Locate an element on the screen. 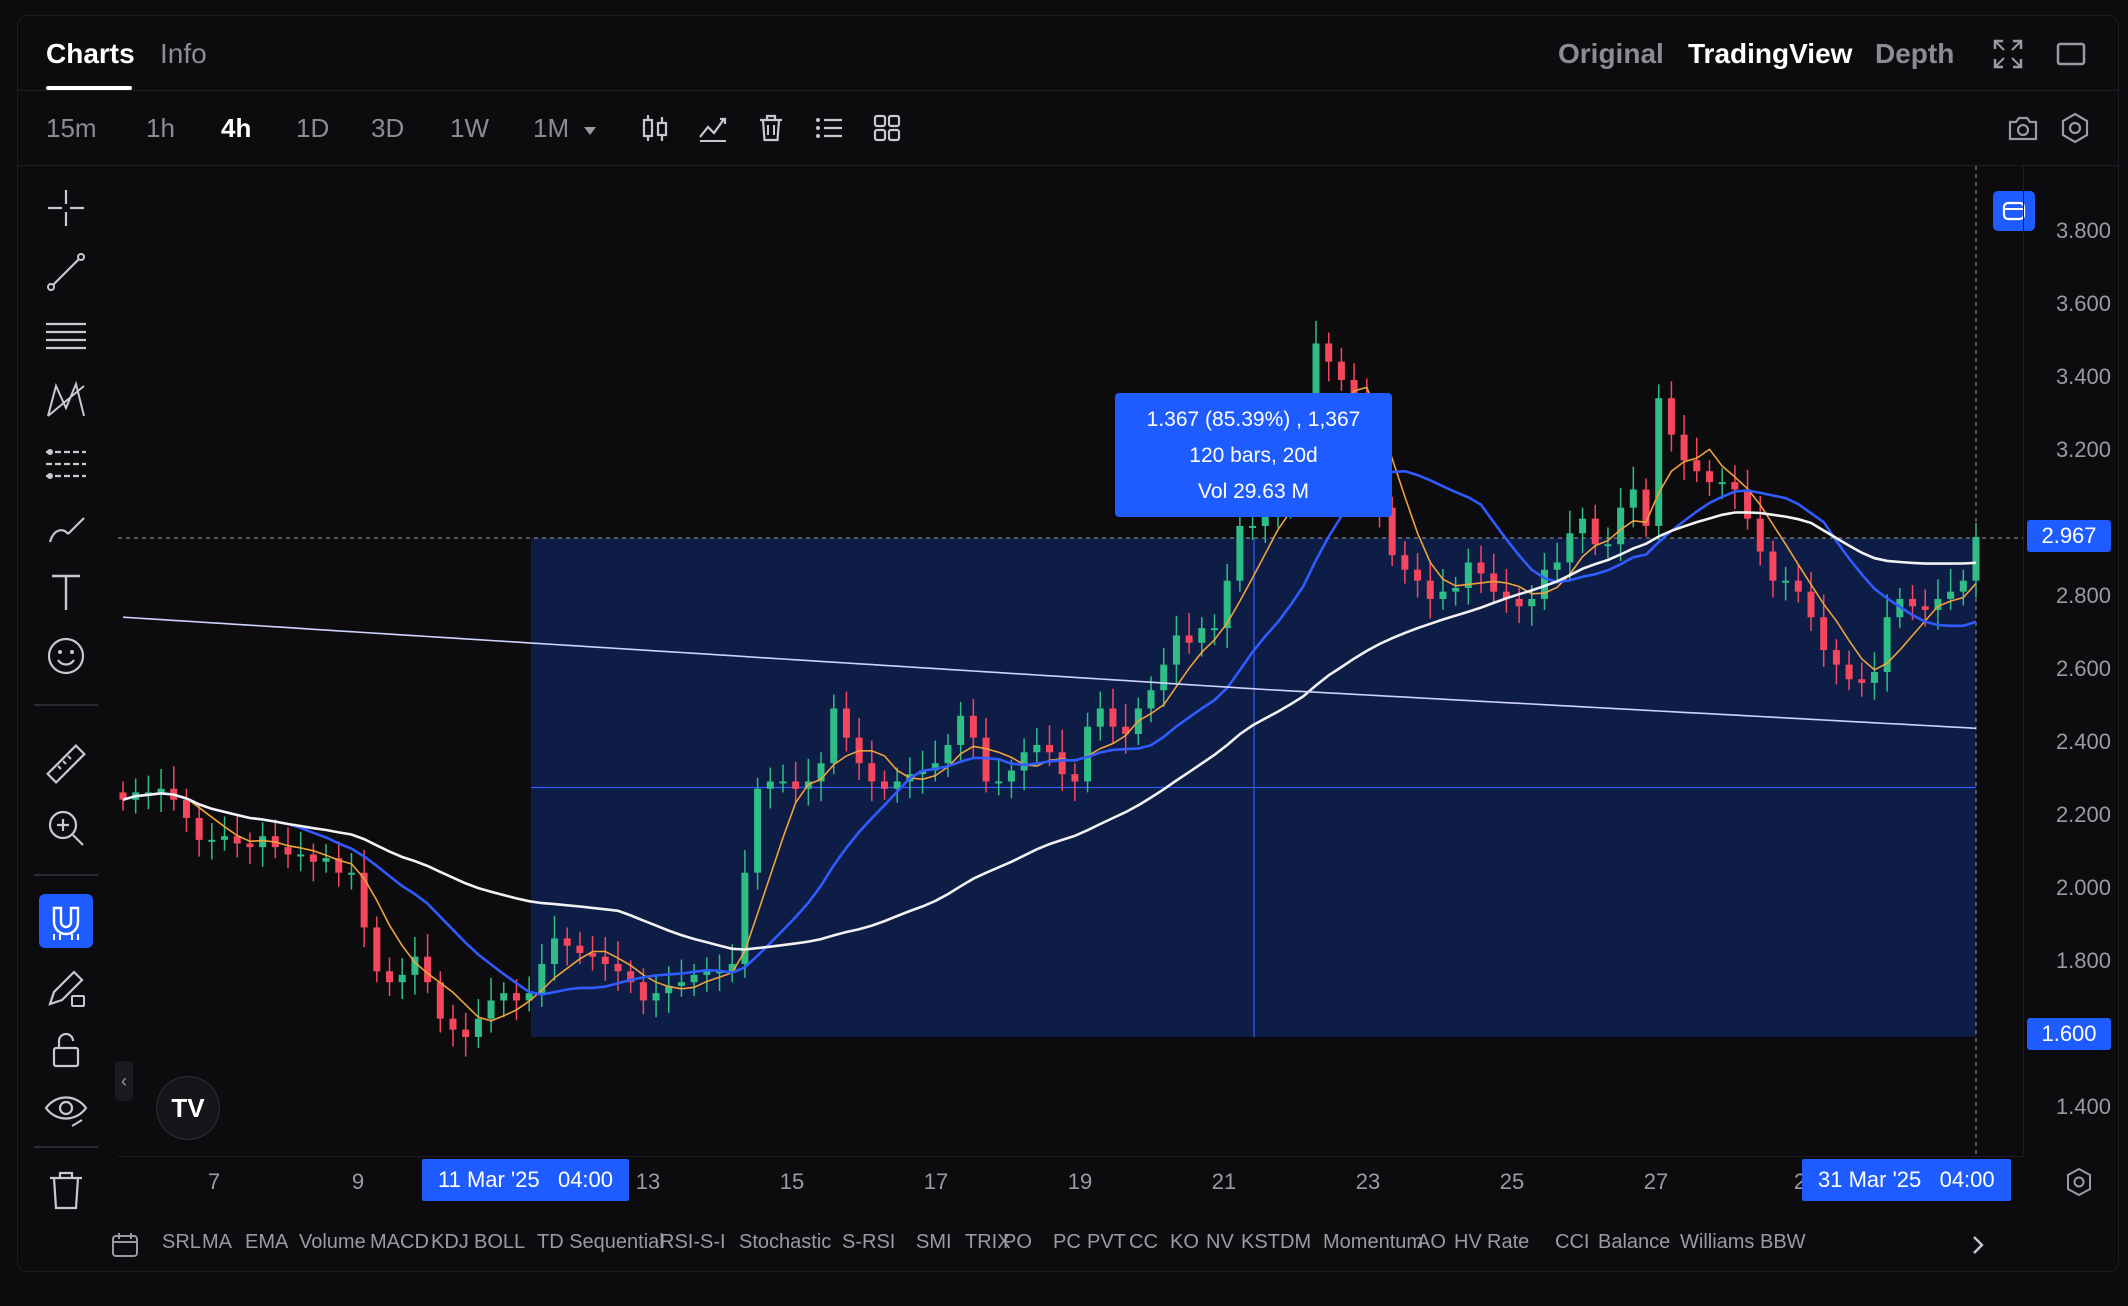  trend-line-icon is located at coordinates (66, 272).